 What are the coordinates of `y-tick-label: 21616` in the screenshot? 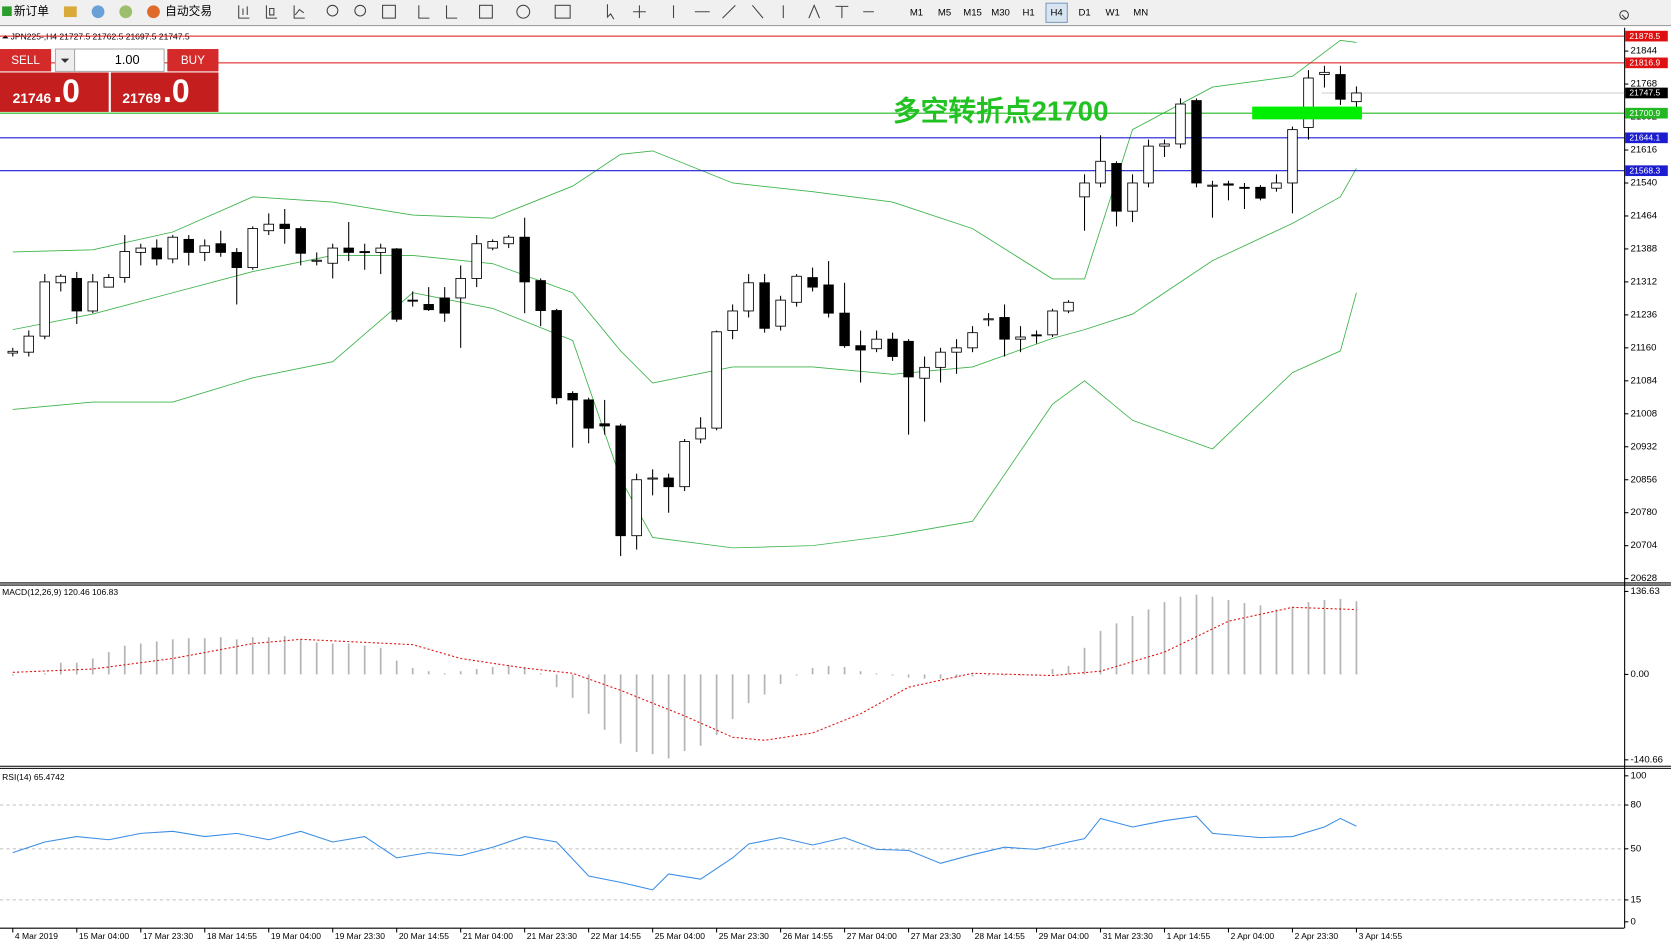 It's located at (1644, 150).